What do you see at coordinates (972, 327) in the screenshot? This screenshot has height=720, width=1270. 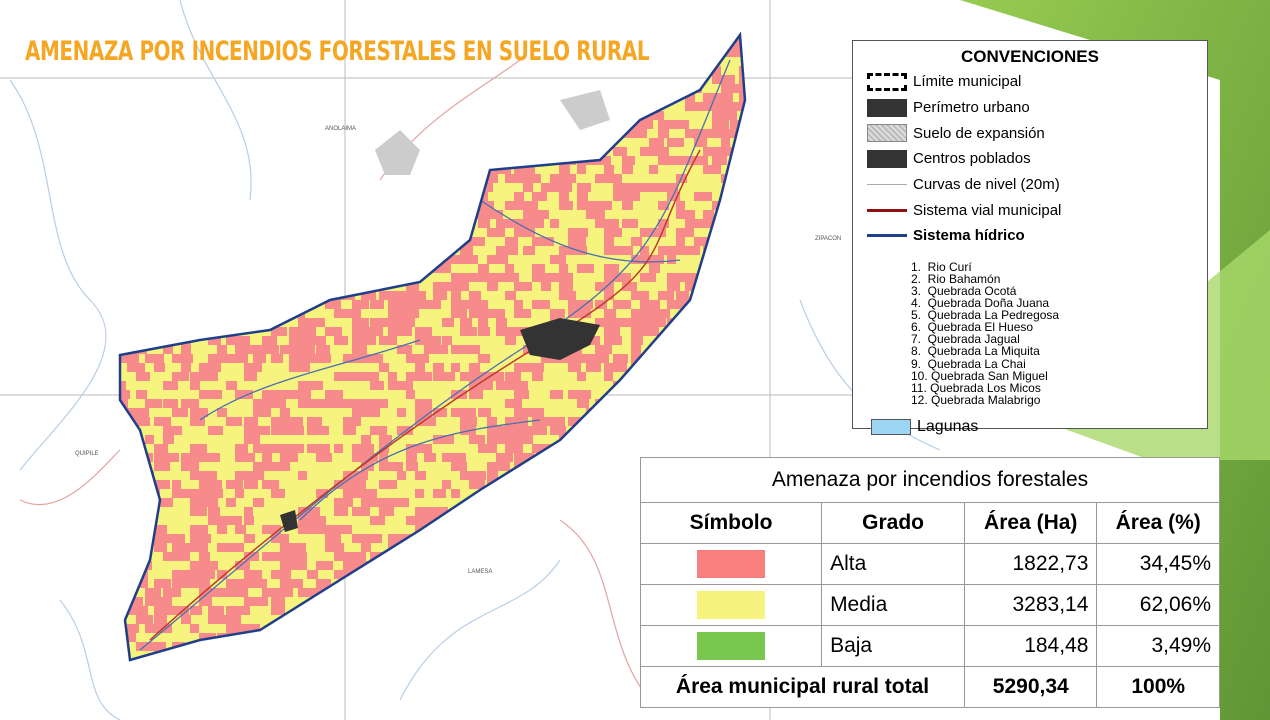 I see `river-item: 6. Quebrada El Hueso` at bounding box center [972, 327].